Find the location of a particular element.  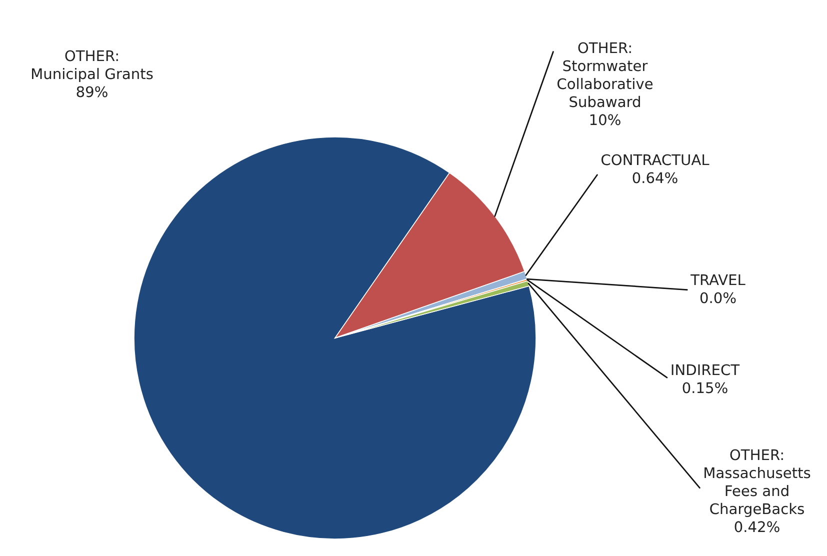

slice-label: CONTRACTUAL is located at coordinates (656, 160).